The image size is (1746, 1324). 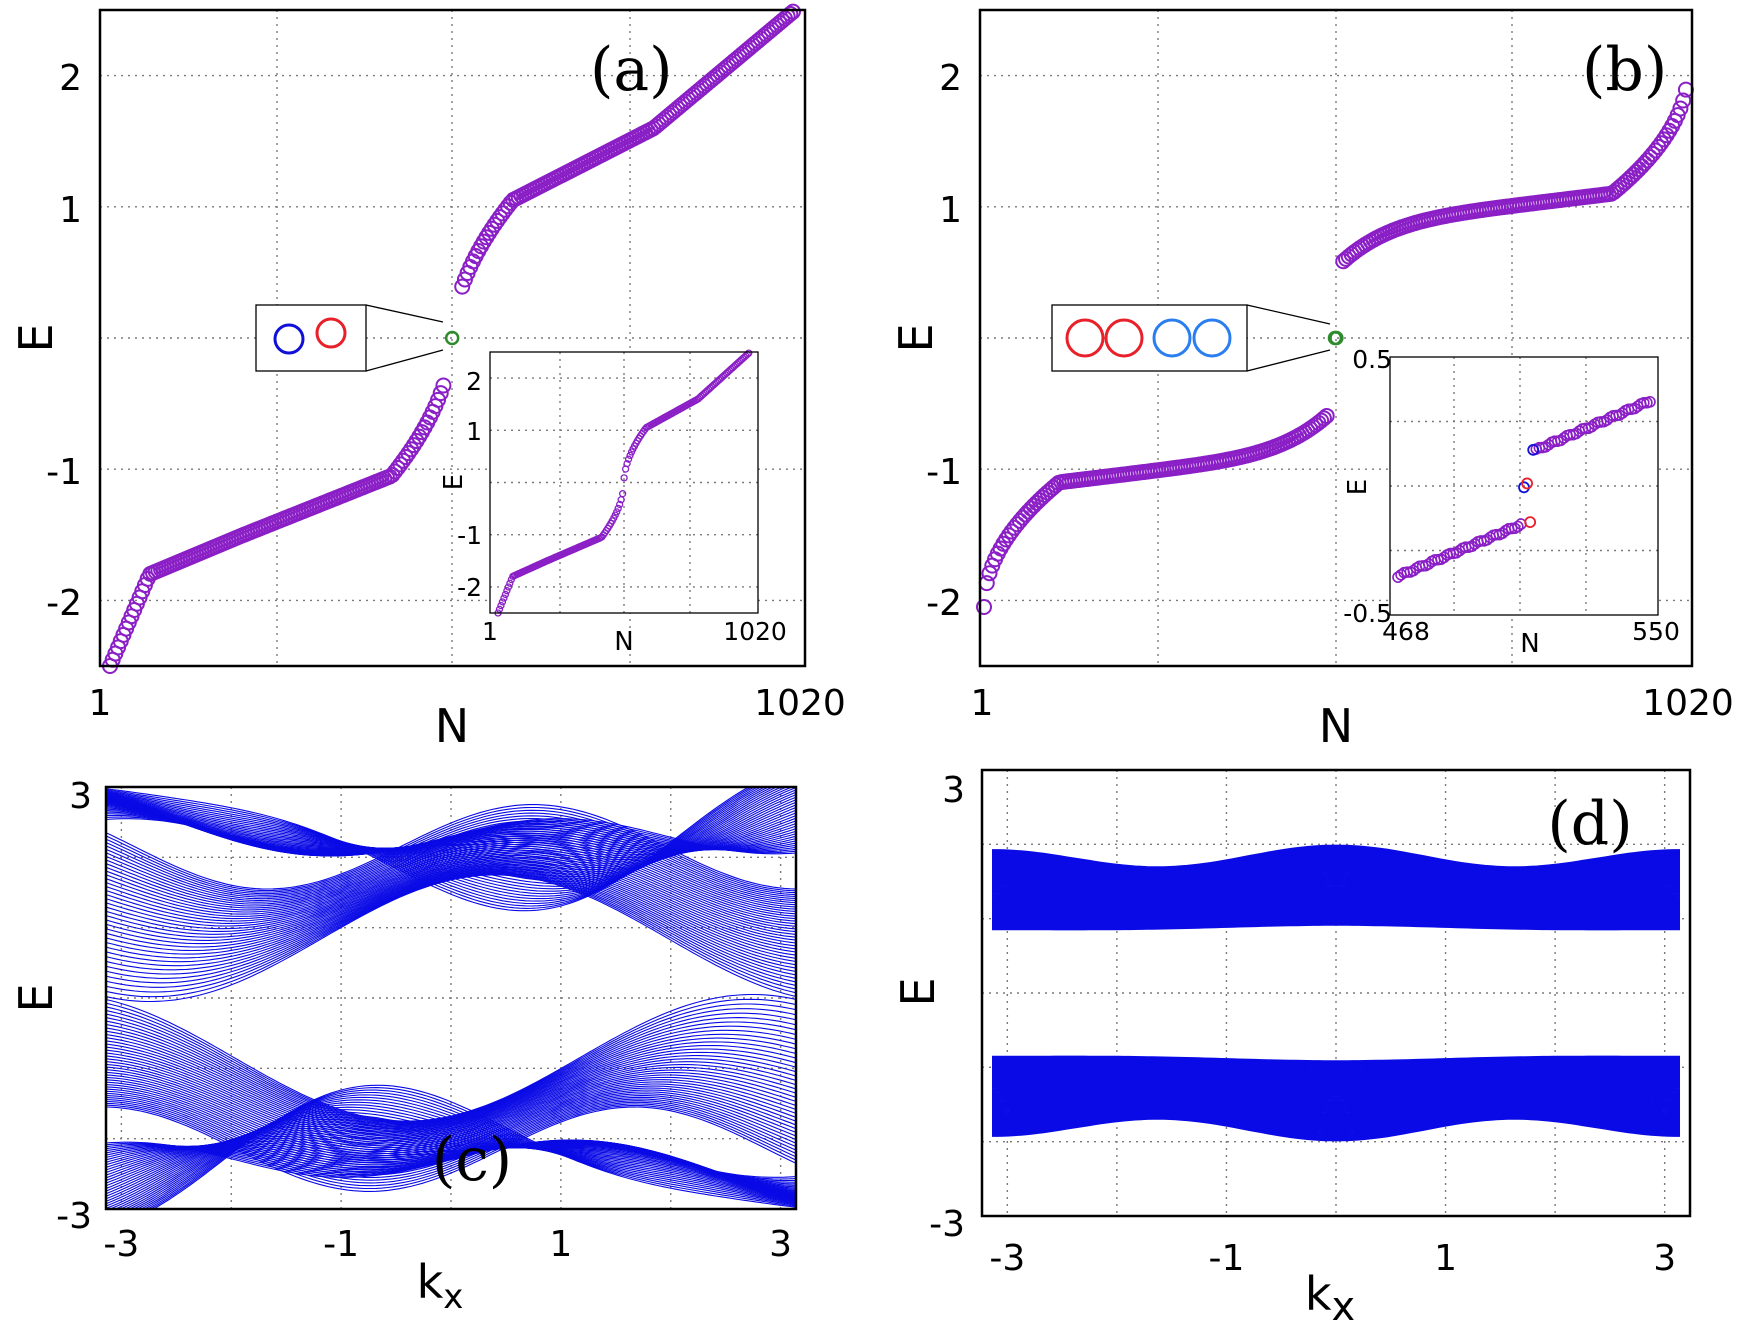 What do you see at coordinates (1406, 631) in the screenshot?
I see `panel-b-inset-xtick: 468` at bounding box center [1406, 631].